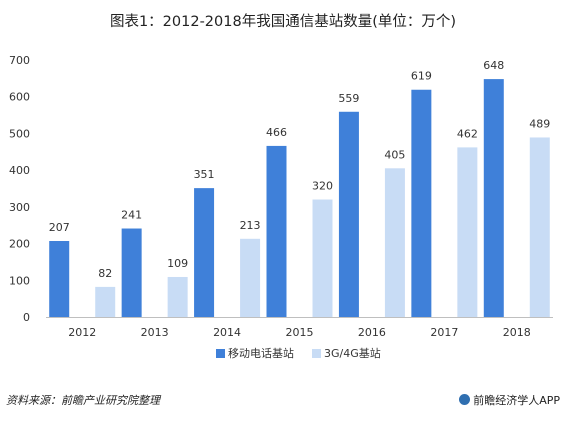 The width and height of the screenshot is (566, 421). What do you see at coordinates (283, 401) in the screenshot?
I see `footer: 资料来源：前瞻产业研究院整理 前瞻经济学人APP` at bounding box center [283, 401].